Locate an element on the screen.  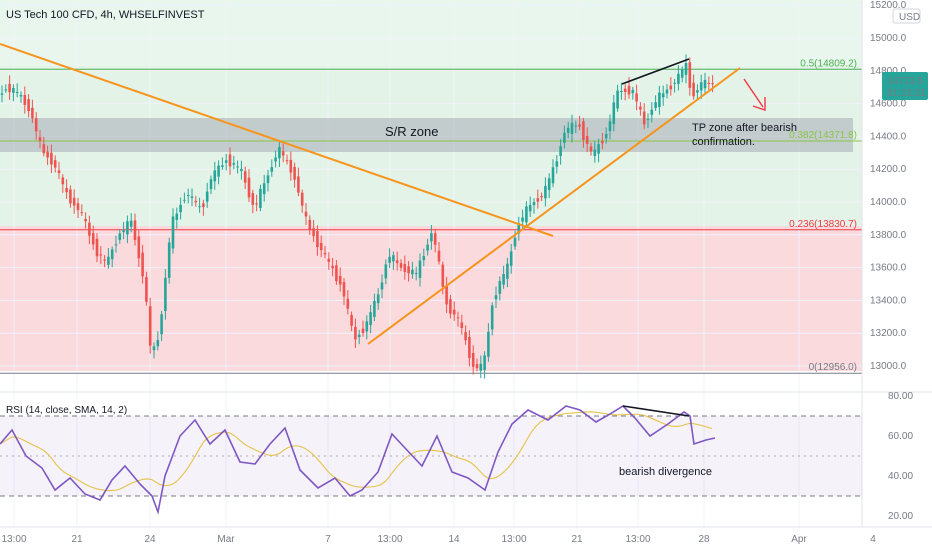
price-tick-label: 14000.0 is located at coordinates (888, 202).